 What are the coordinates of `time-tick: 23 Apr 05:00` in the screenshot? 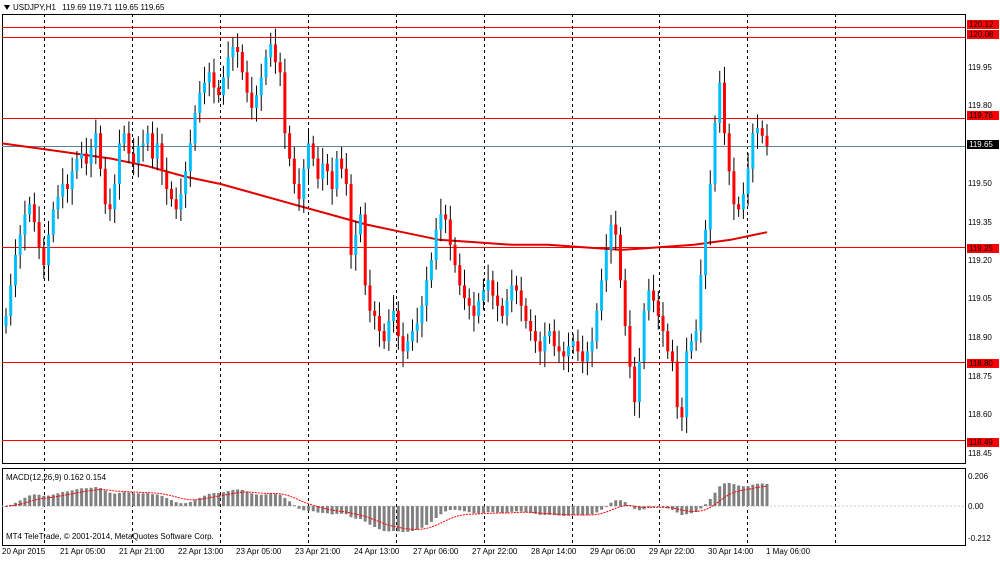 It's located at (259, 551).